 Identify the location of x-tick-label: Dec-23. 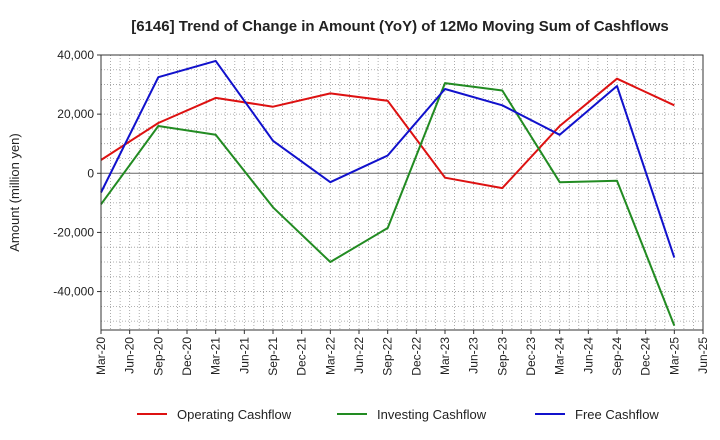
(531, 356).